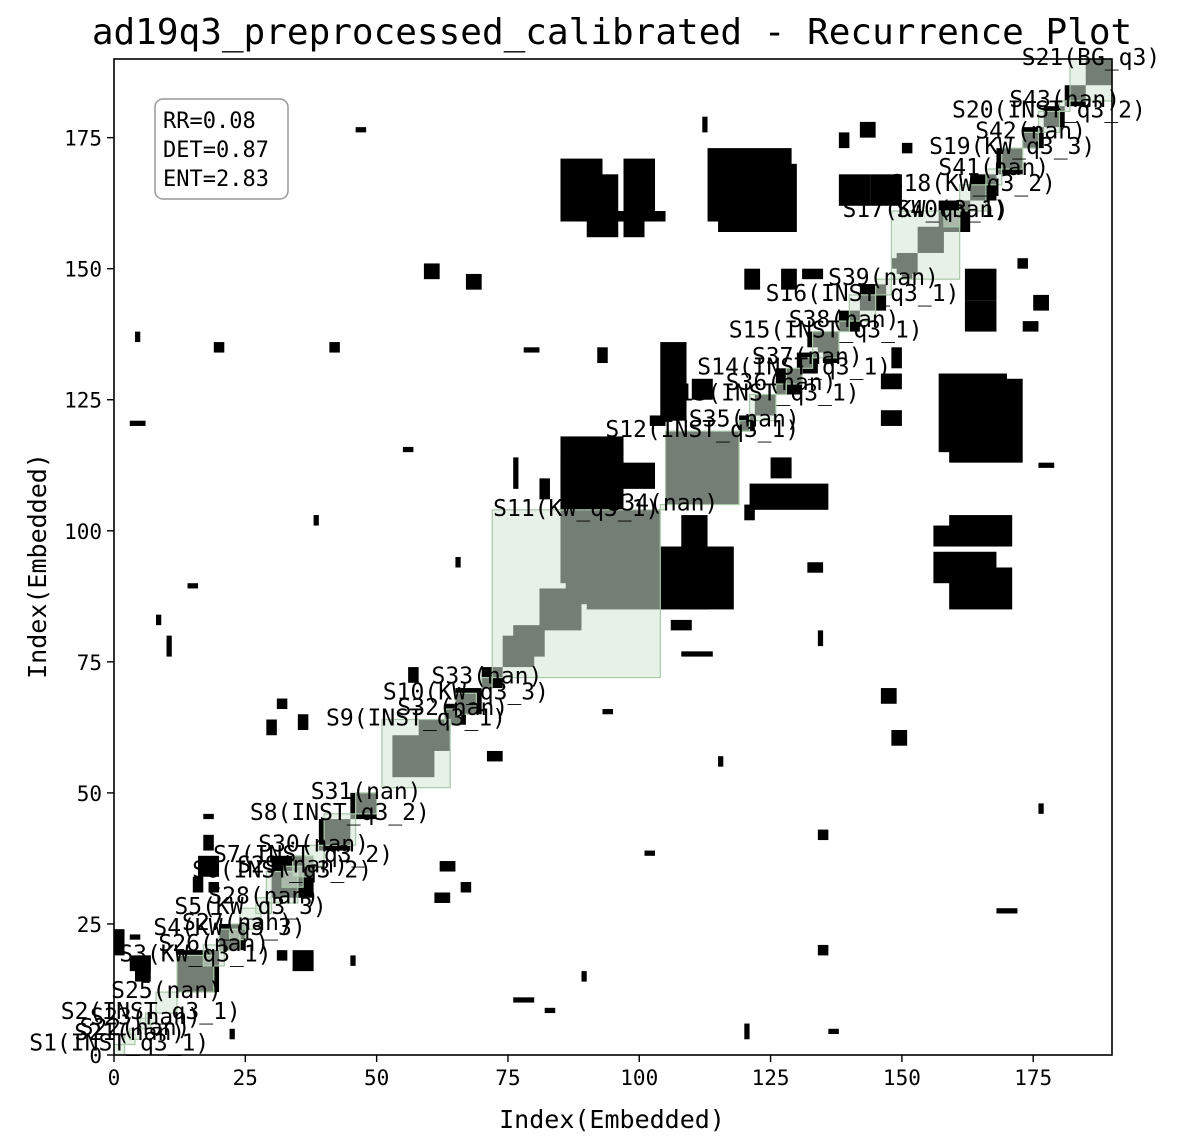 The width and height of the screenshot is (1186, 1148). I want to click on x-tick-label: 25, so click(245, 1078).